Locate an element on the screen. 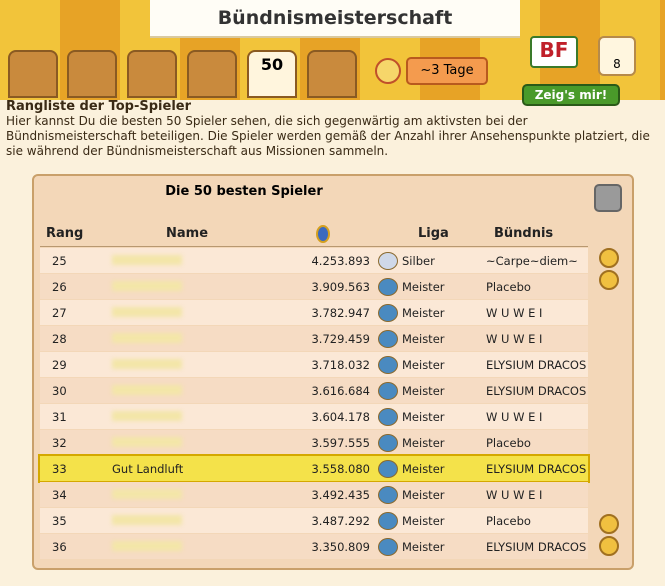 This screenshot has width=665, height=586. badge-logo: BF is located at coordinates (554, 52).